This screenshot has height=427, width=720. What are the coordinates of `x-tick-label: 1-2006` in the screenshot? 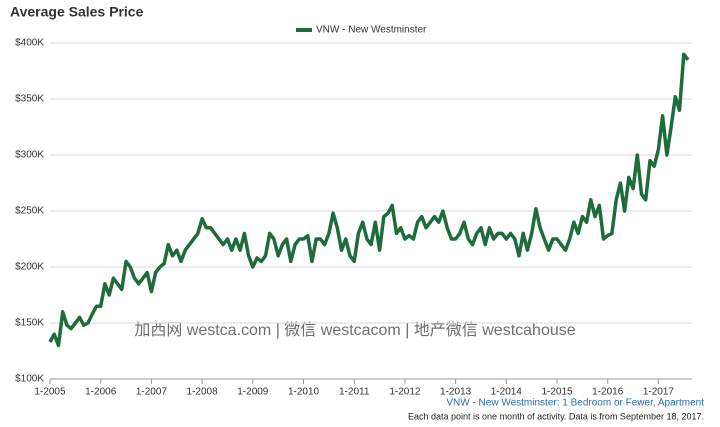 It's located at (101, 392).